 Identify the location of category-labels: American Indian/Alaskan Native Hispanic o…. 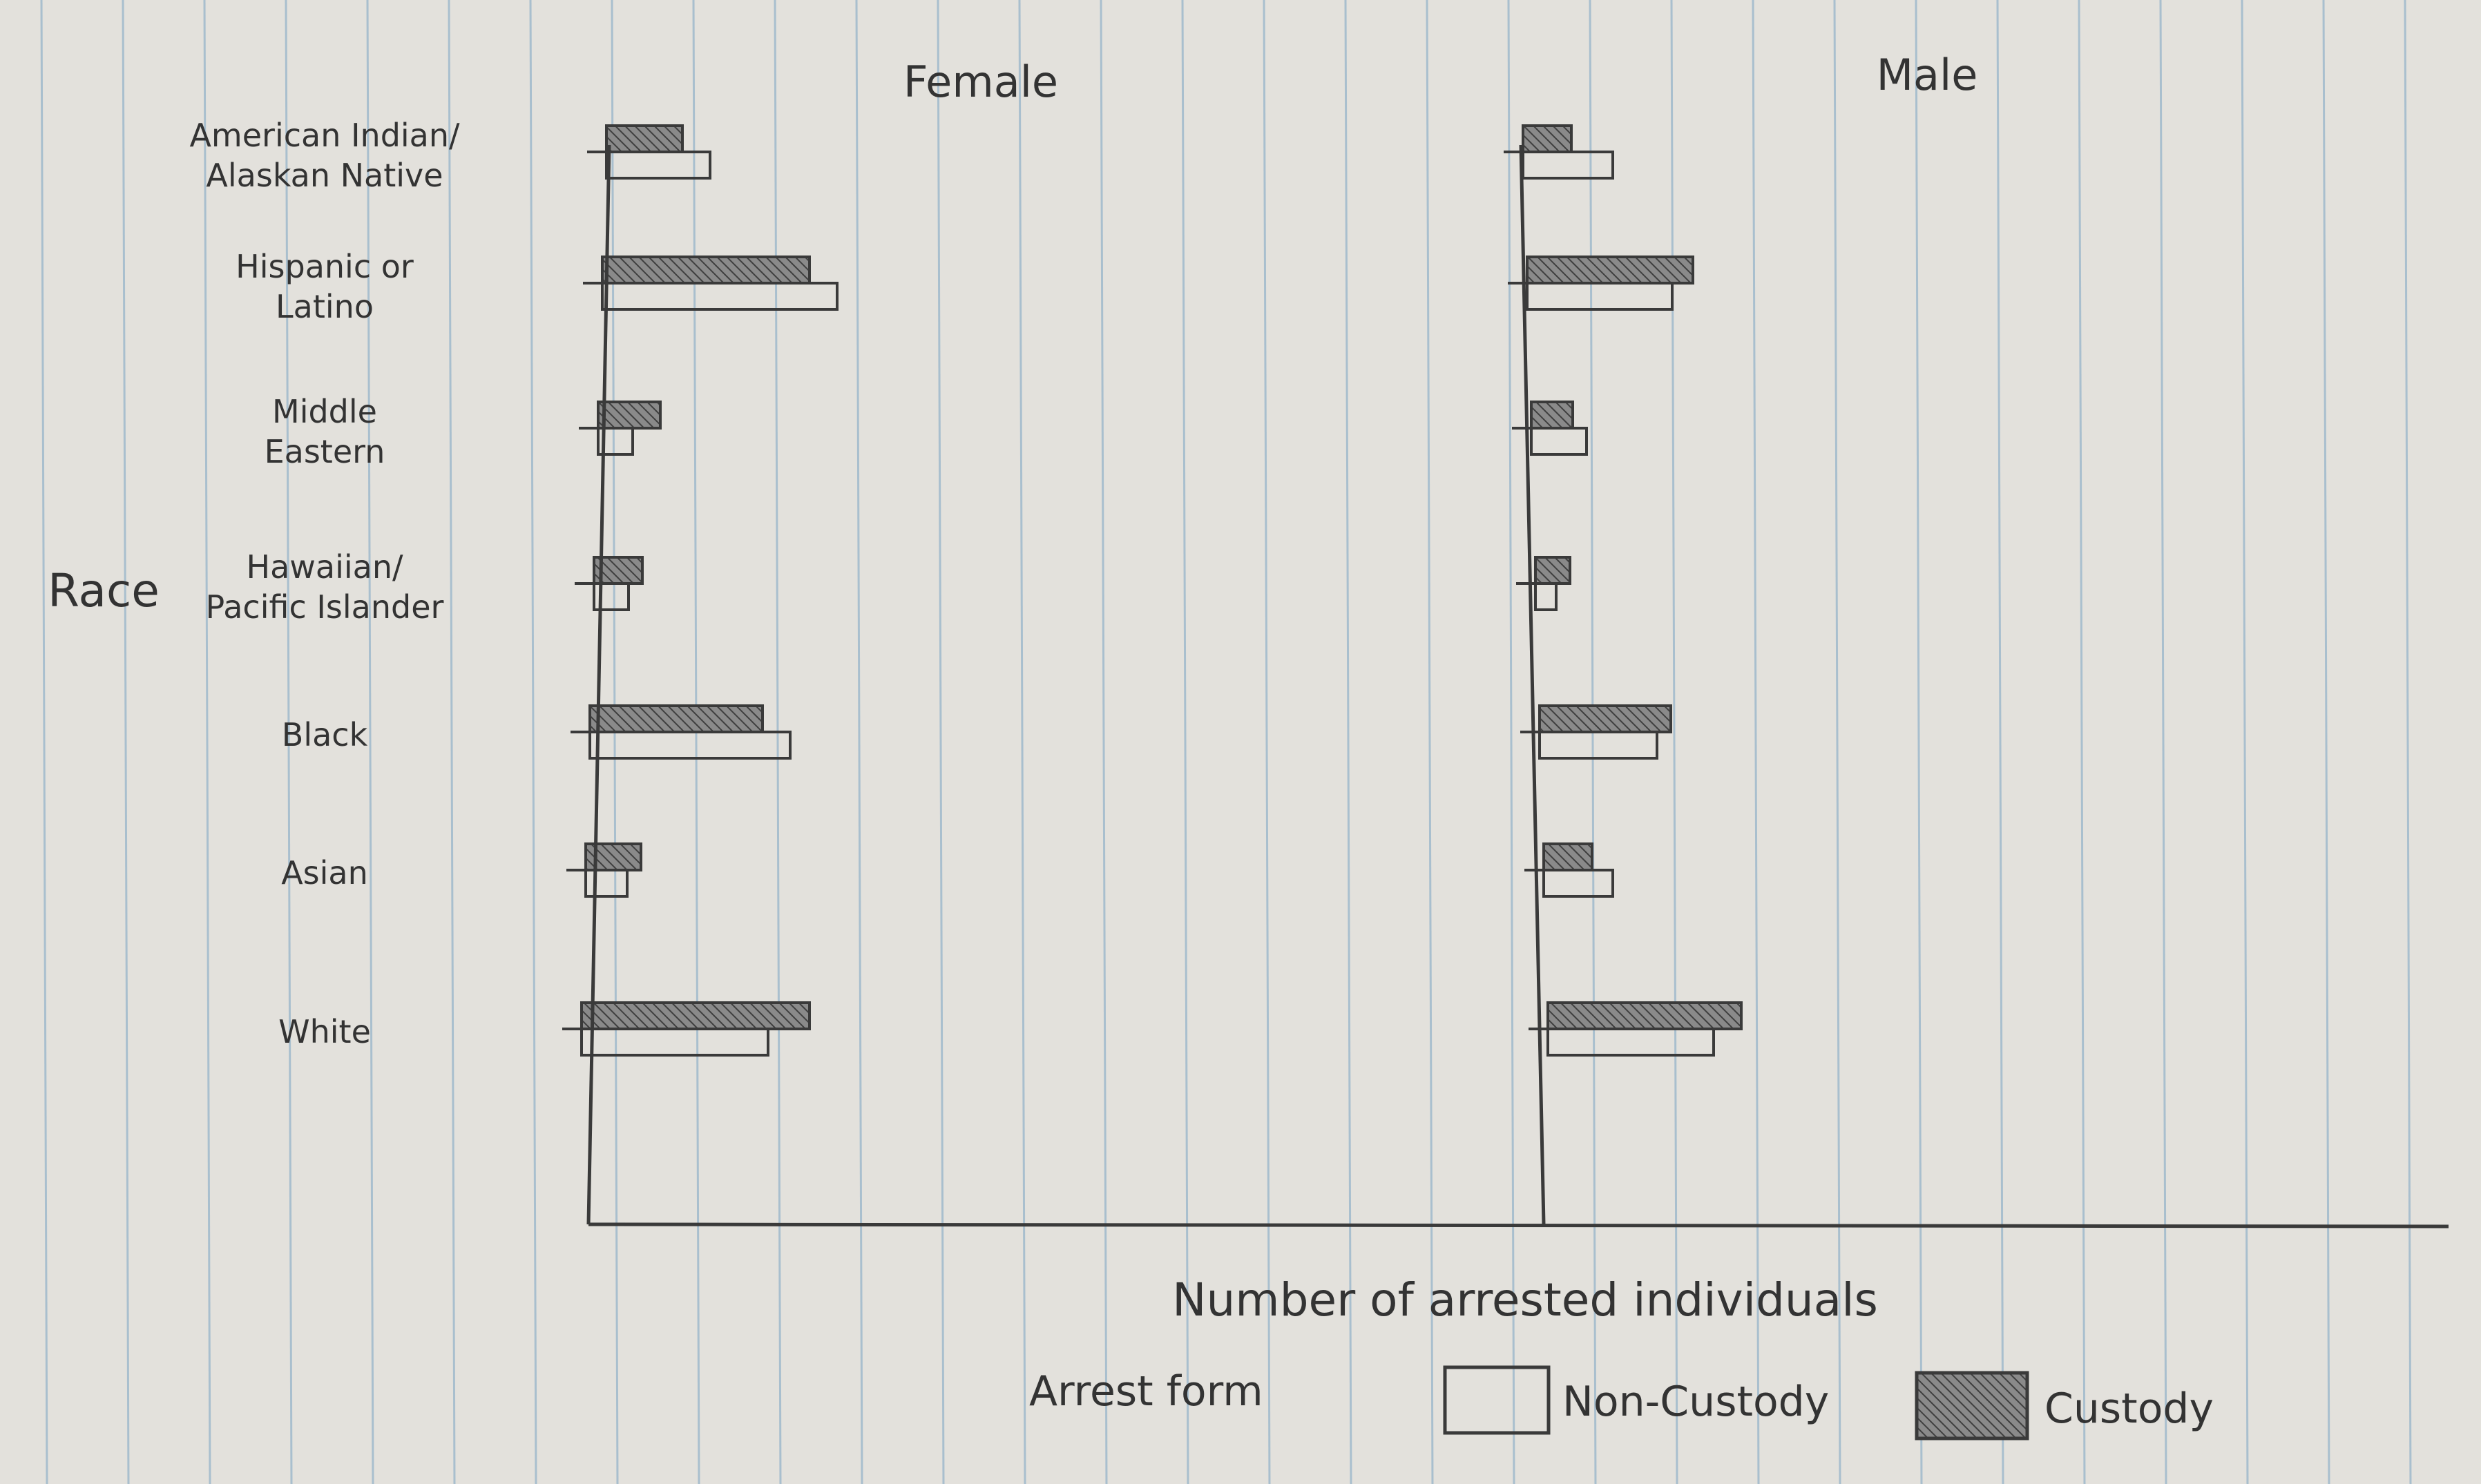
(324, 583).